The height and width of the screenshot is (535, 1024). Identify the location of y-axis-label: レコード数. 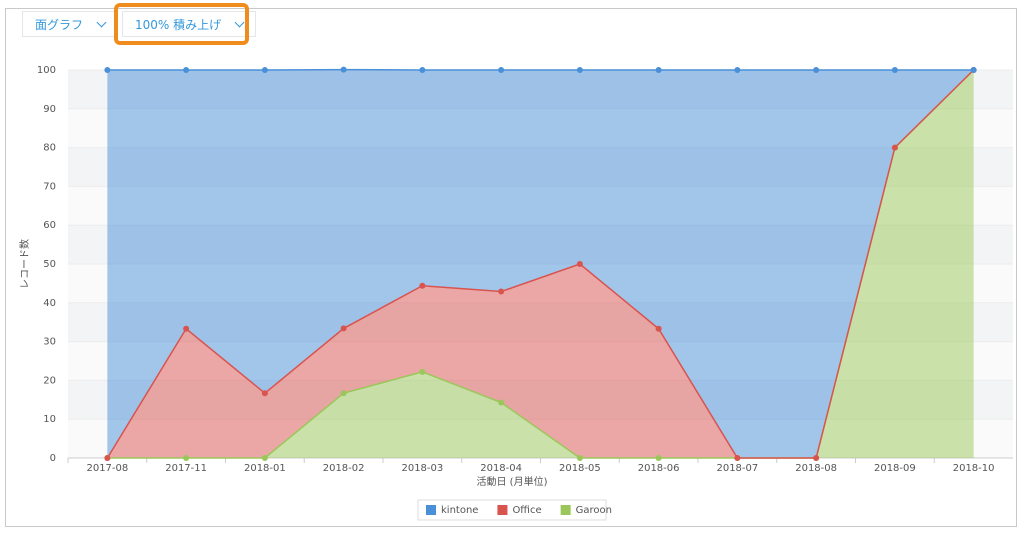
(24, 264).